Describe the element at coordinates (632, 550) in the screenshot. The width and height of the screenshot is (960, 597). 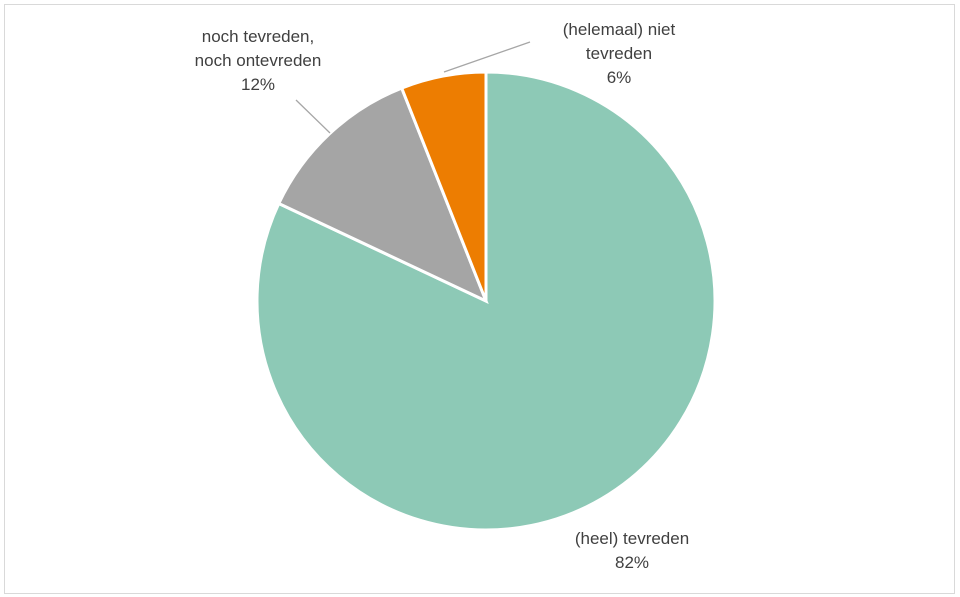
I see `data-label-0: (heel) tevreden 82%` at that location.